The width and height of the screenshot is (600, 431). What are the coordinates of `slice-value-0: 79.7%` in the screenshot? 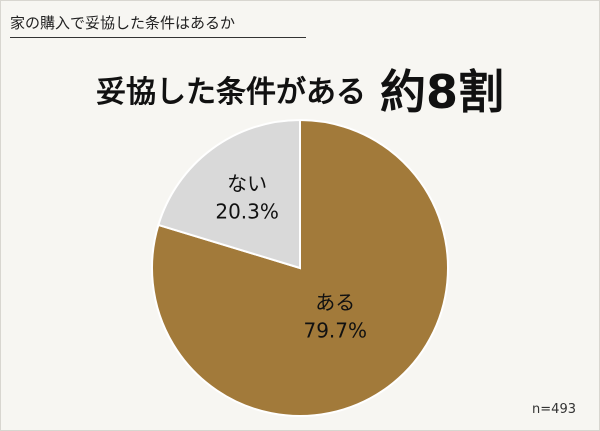 It's located at (335, 331).